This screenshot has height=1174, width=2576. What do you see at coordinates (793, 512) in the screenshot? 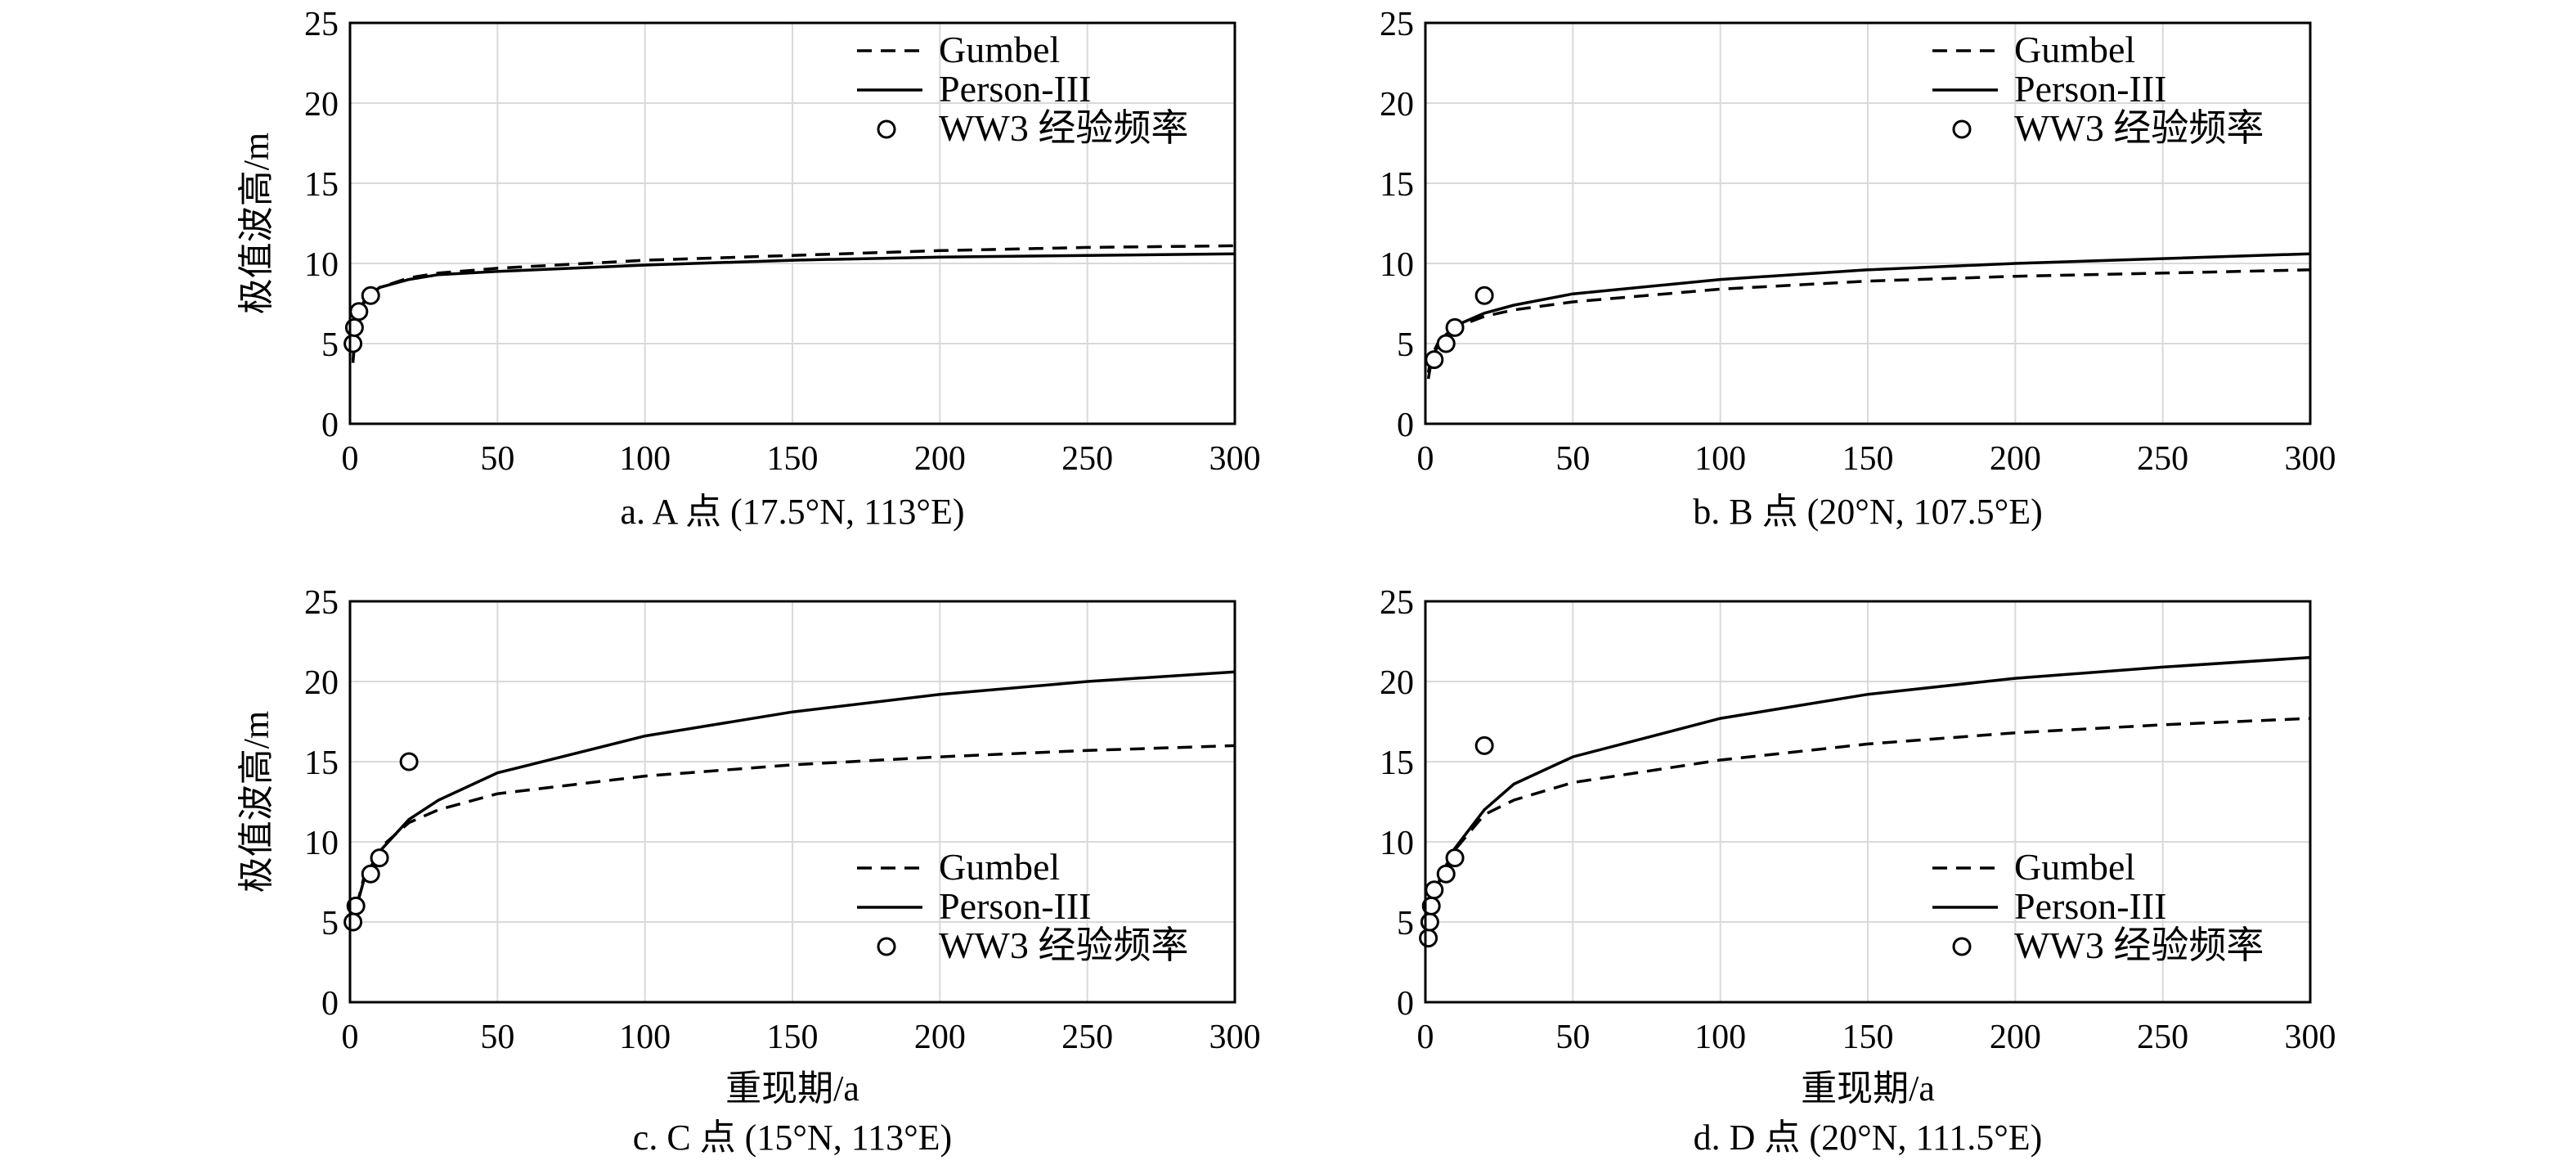
I see `panel-caption: a. A 点 (17.5°N, 113°E)` at bounding box center [793, 512].